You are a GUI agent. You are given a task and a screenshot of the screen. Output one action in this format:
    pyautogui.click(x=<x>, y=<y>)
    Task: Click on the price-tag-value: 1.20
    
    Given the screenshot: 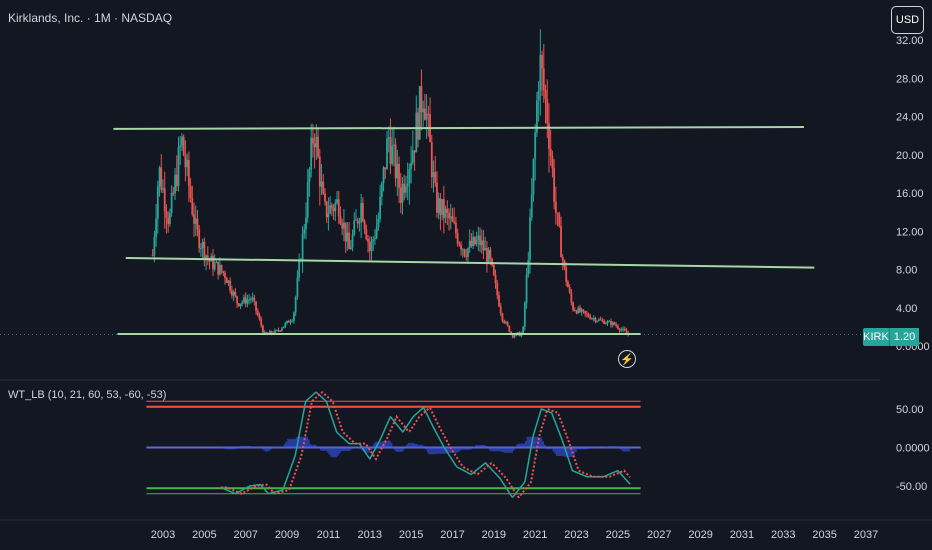 What is the action you would take?
    pyautogui.click(x=904, y=337)
    